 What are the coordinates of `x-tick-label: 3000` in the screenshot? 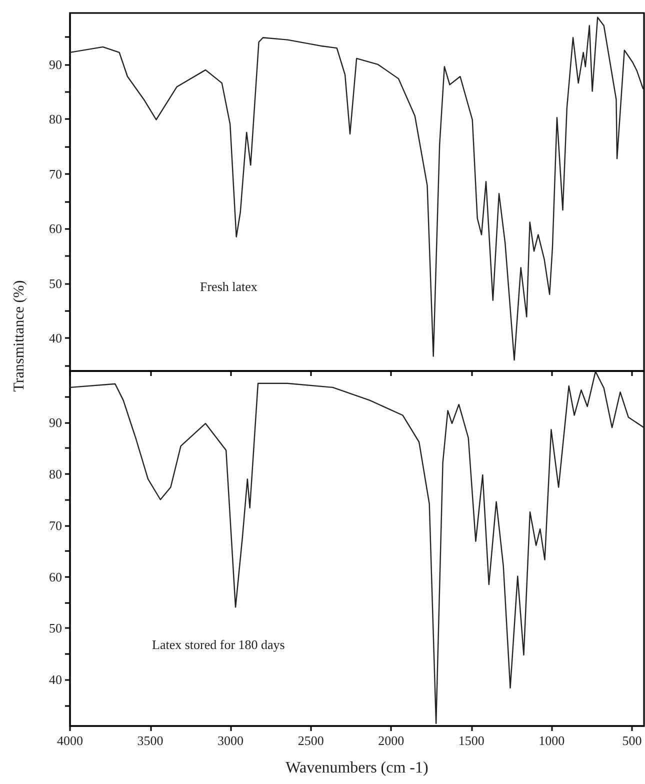 It's located at (231, 740).